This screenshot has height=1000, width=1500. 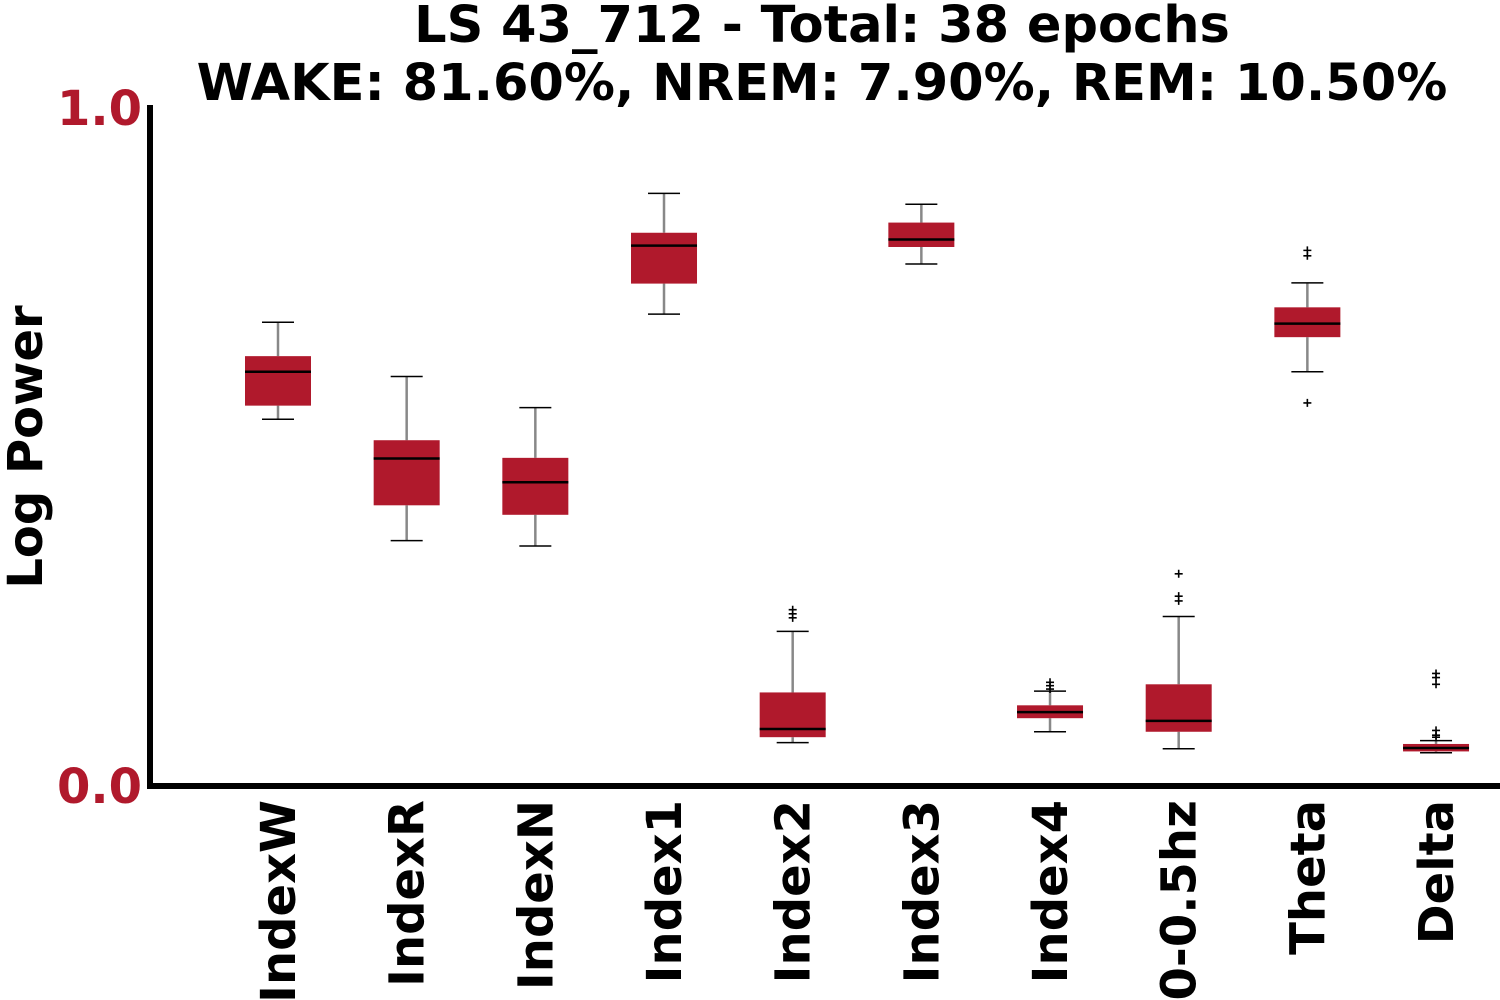 I want to click on box-index3, so click(x=921, y=234).